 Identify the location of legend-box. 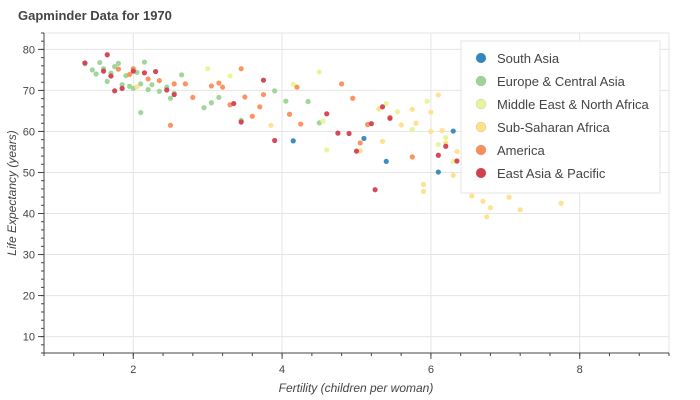
(560, 117).